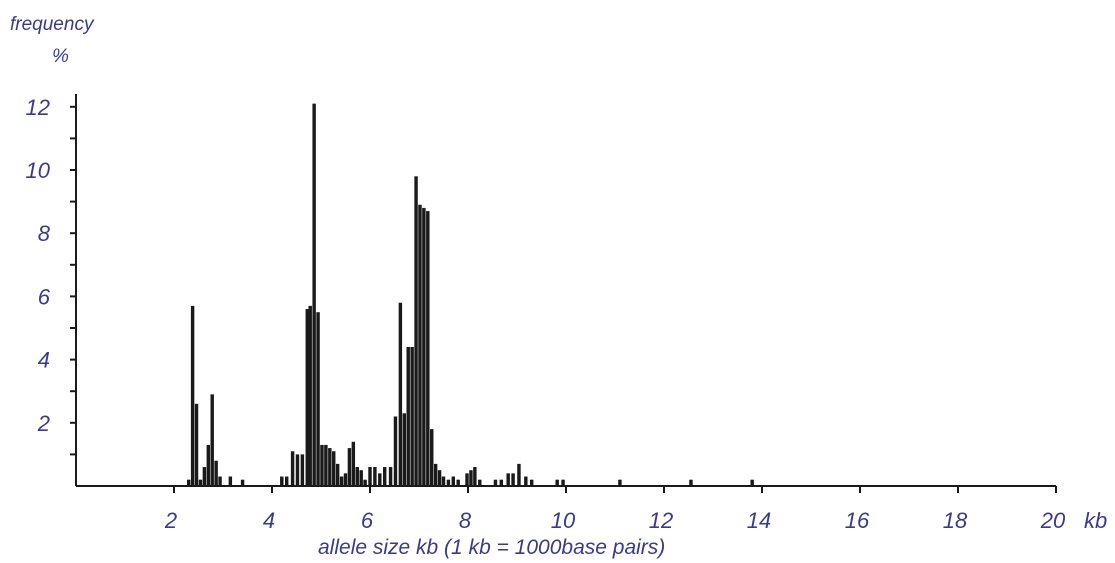 This screenshot has height=563, width=1115. I want to click on x-tick-label: 2, so click(170, 520).